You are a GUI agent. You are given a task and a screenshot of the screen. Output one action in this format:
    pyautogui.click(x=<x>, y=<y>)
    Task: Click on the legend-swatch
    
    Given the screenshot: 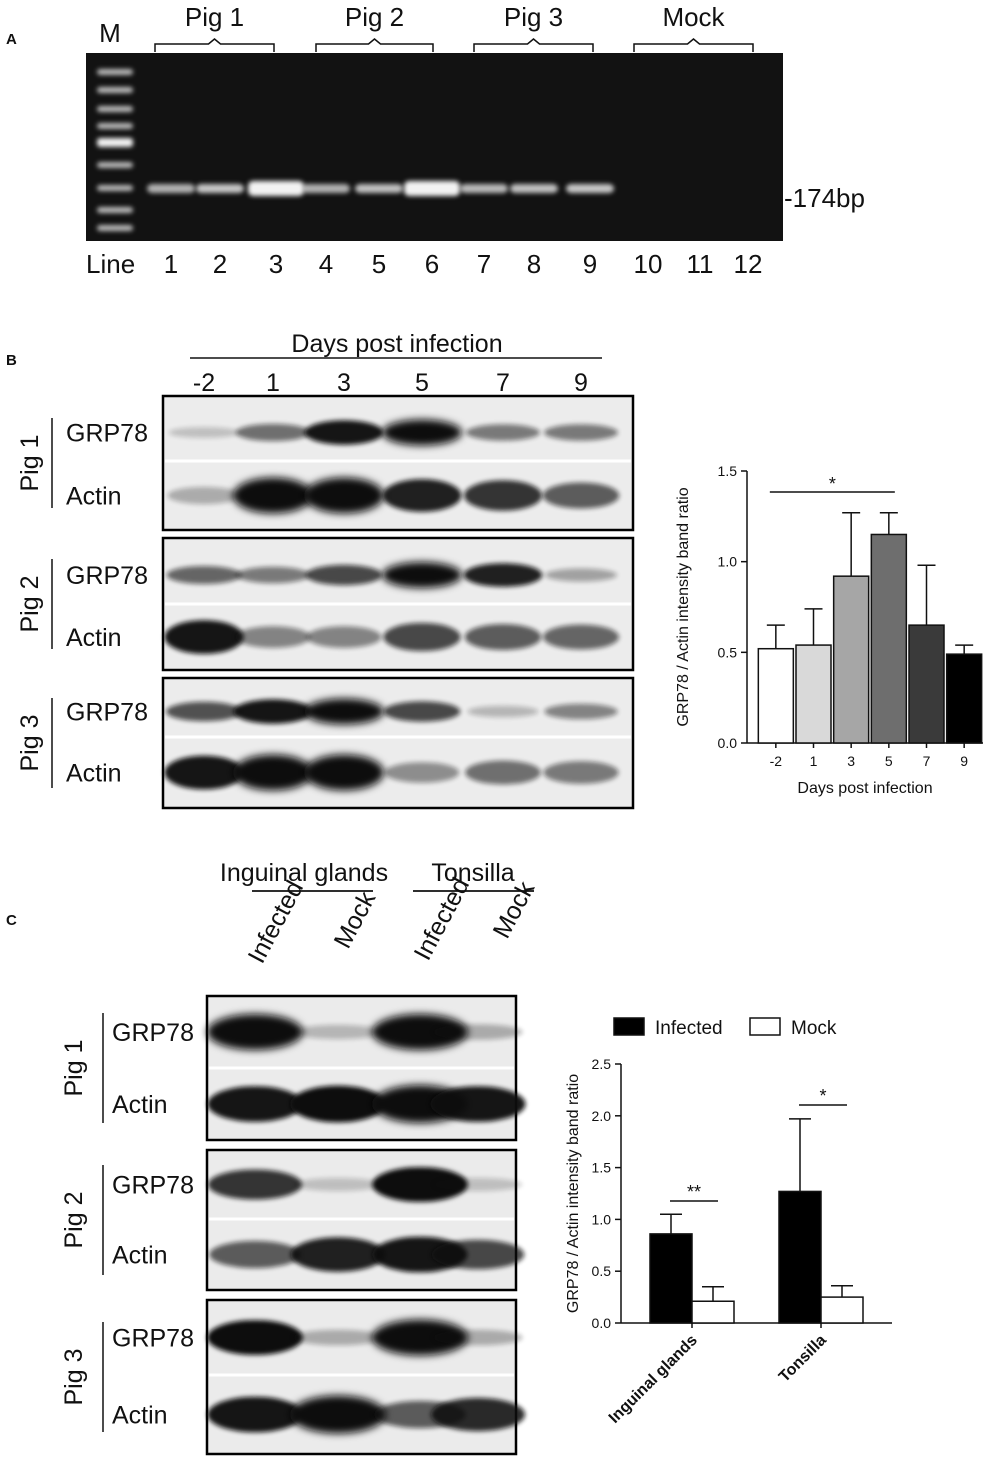 What is the action you would take?
    pyautogui.click(x=629, y=1026)
    